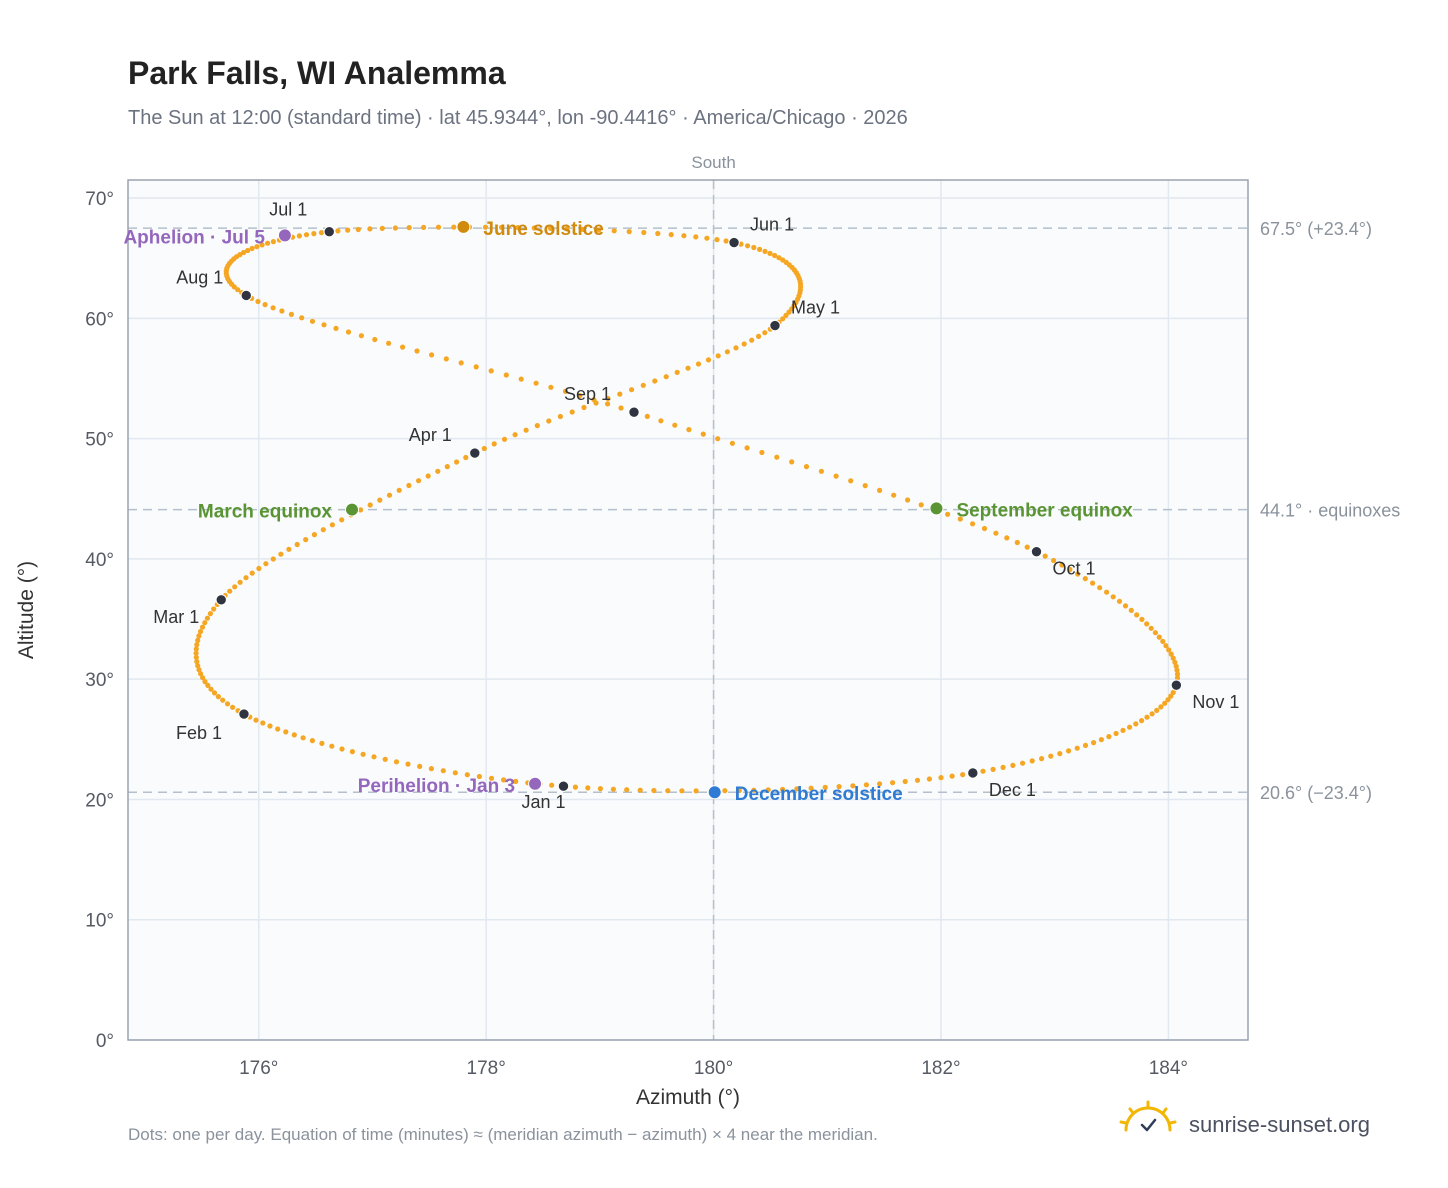  What do you see at coordinates (99, 680) in the screenshot?
I see `y-tick-label: 30°` at bounding box center [99, 680].